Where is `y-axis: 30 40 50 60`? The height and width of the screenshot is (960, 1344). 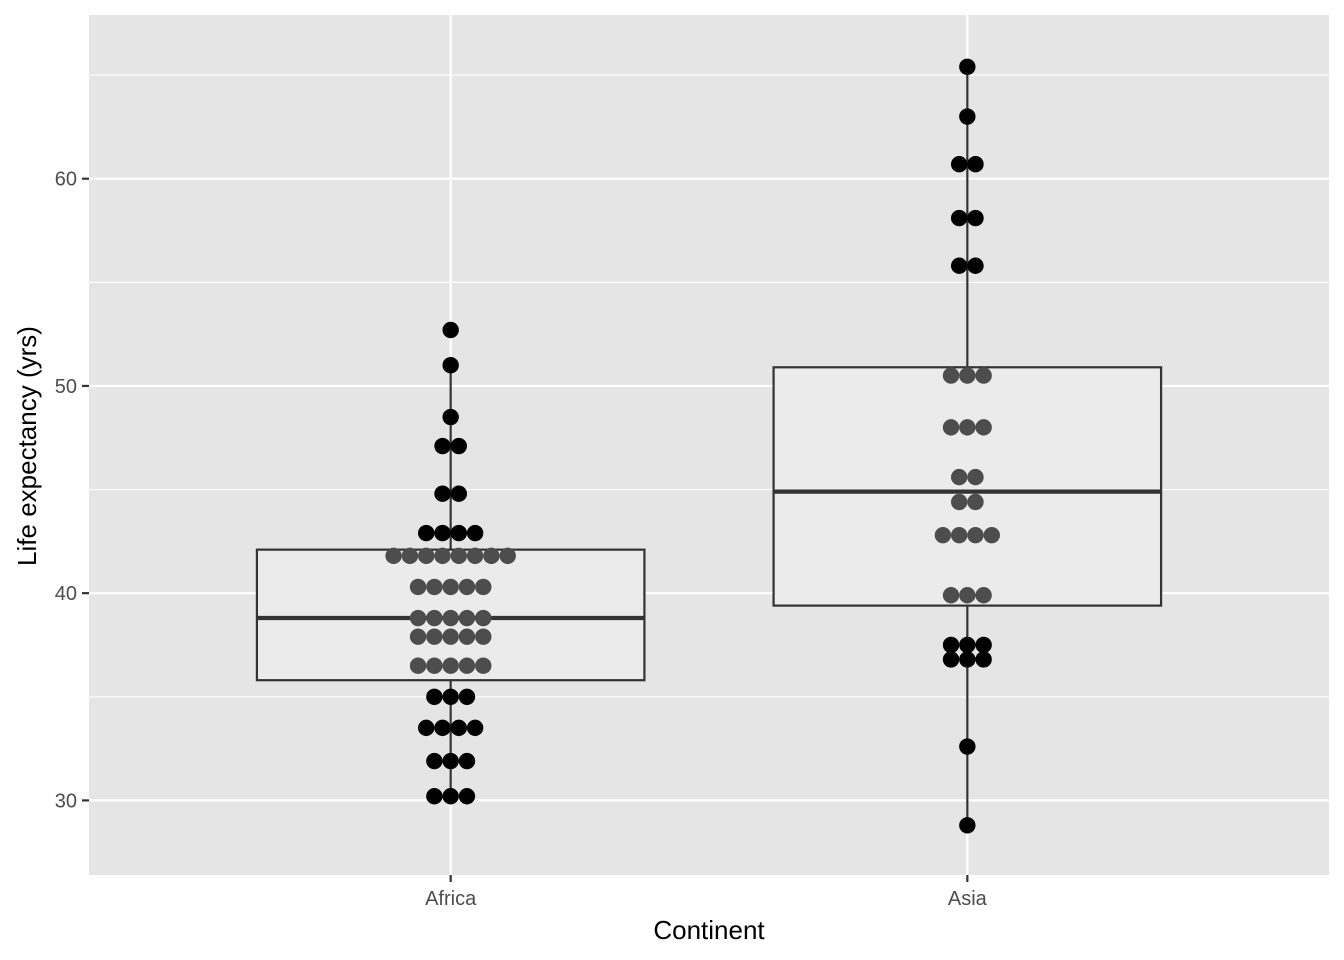
y-axis: 30 40 50 60 is located at coordinates (72, 490).